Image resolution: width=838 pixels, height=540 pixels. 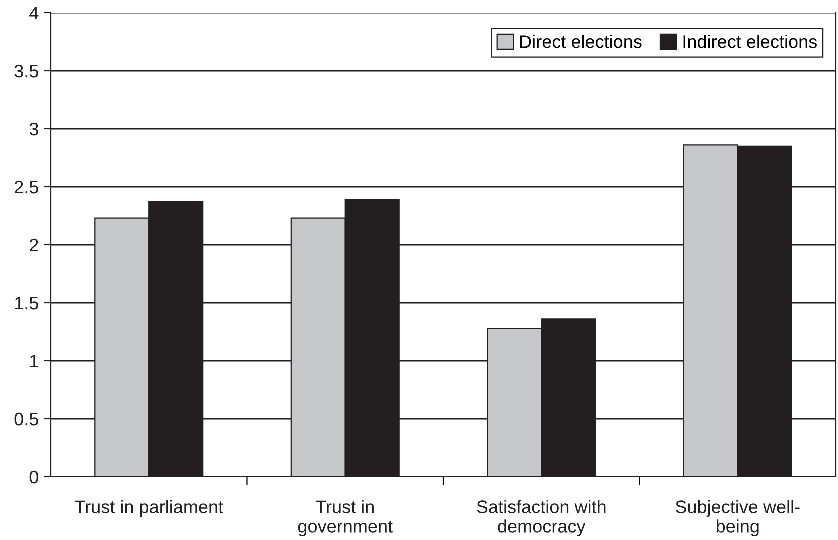 What do you see at coordinates (34, 477) in the screenshot?
I see `y-tick-label: 0` at bounding box center [34, 477].